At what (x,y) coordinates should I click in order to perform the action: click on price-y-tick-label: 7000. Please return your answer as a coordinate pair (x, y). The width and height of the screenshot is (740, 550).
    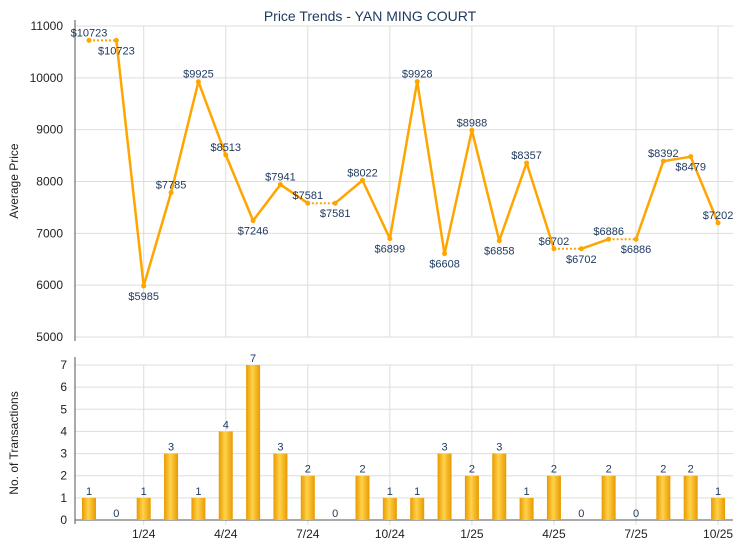
    Looking at the image, I should click on (49, 233).